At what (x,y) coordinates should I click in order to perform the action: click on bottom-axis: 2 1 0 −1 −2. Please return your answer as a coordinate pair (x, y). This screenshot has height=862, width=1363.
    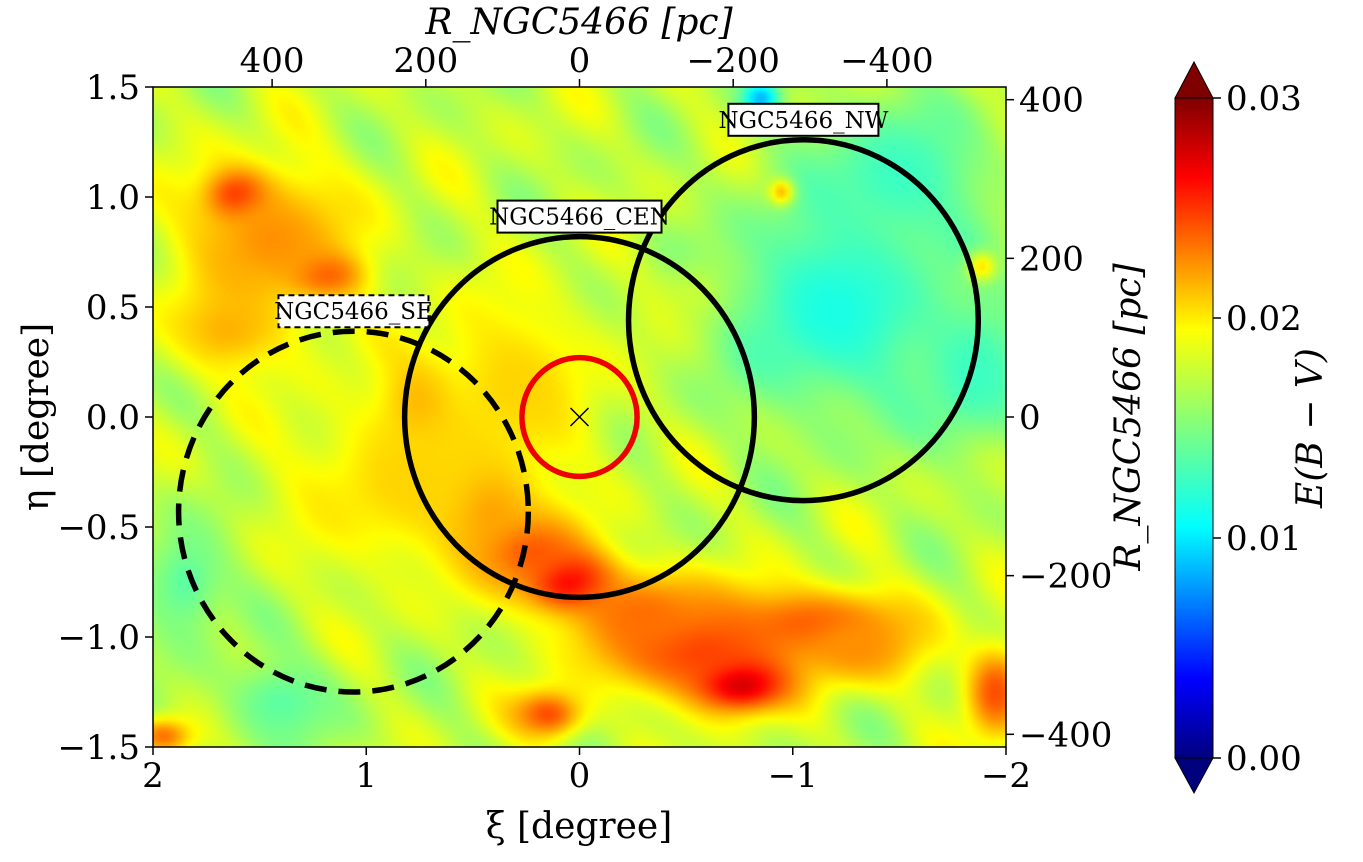
    Looking at the image, I should click on (586, 771).